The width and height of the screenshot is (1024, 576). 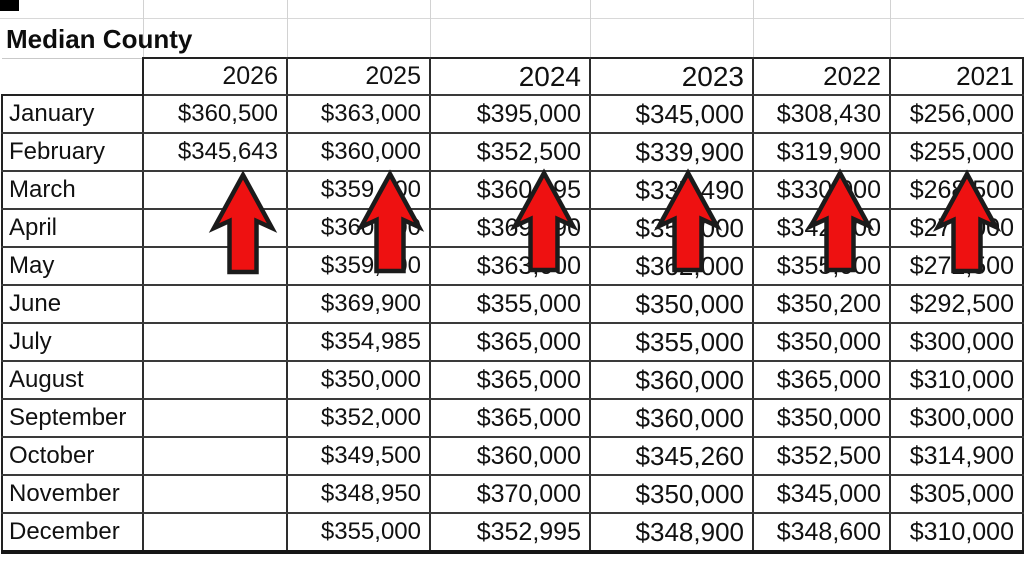 I want to click on value-cell: $319,900, so click(x=821, y=152).